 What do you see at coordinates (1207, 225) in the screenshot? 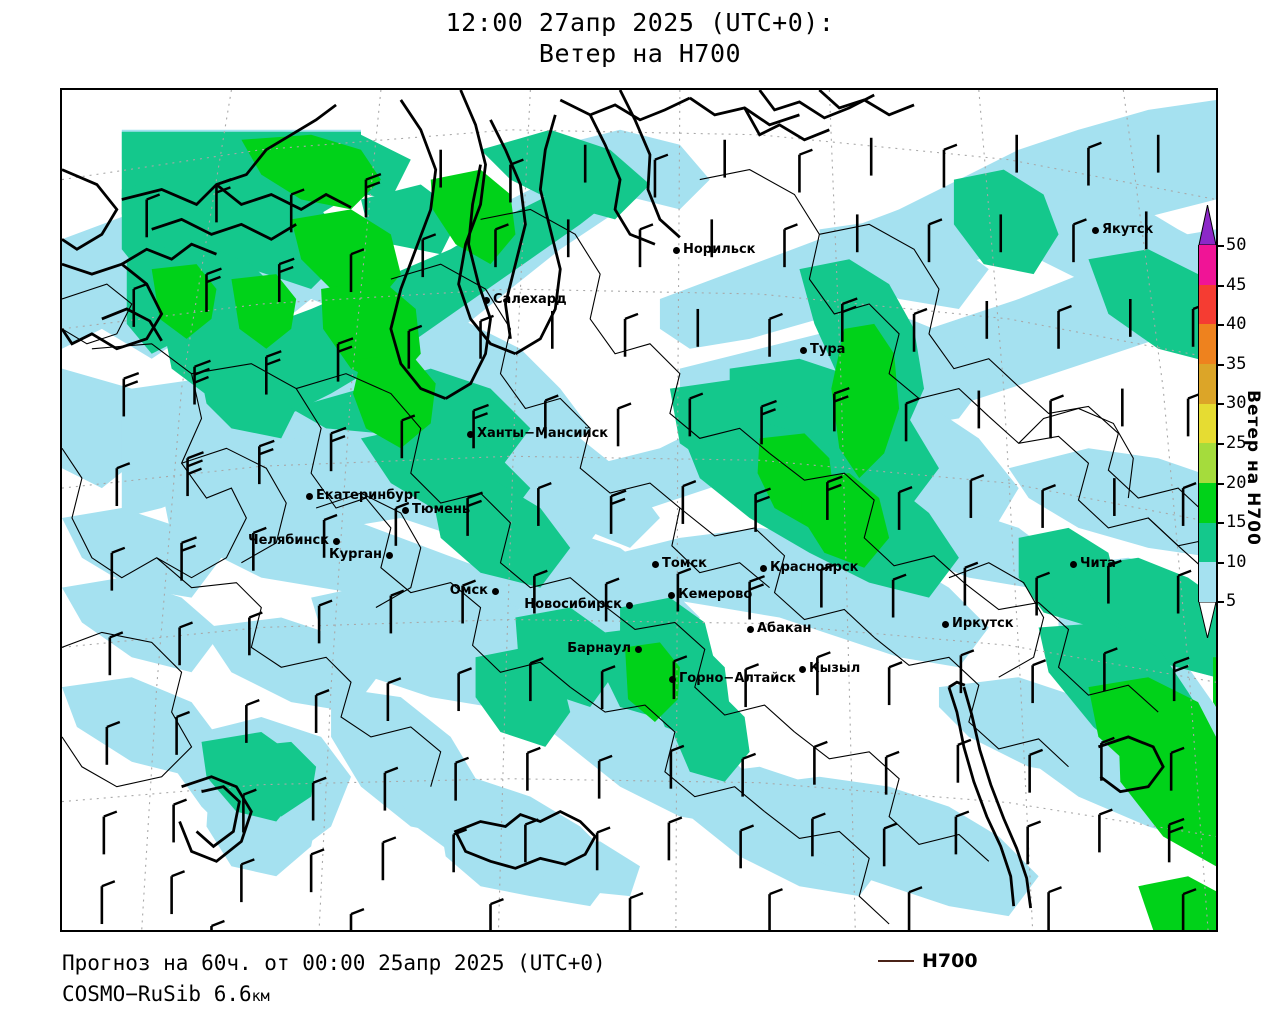
I see `colorbar-top-arrow` at bounding box center [1207, 225].